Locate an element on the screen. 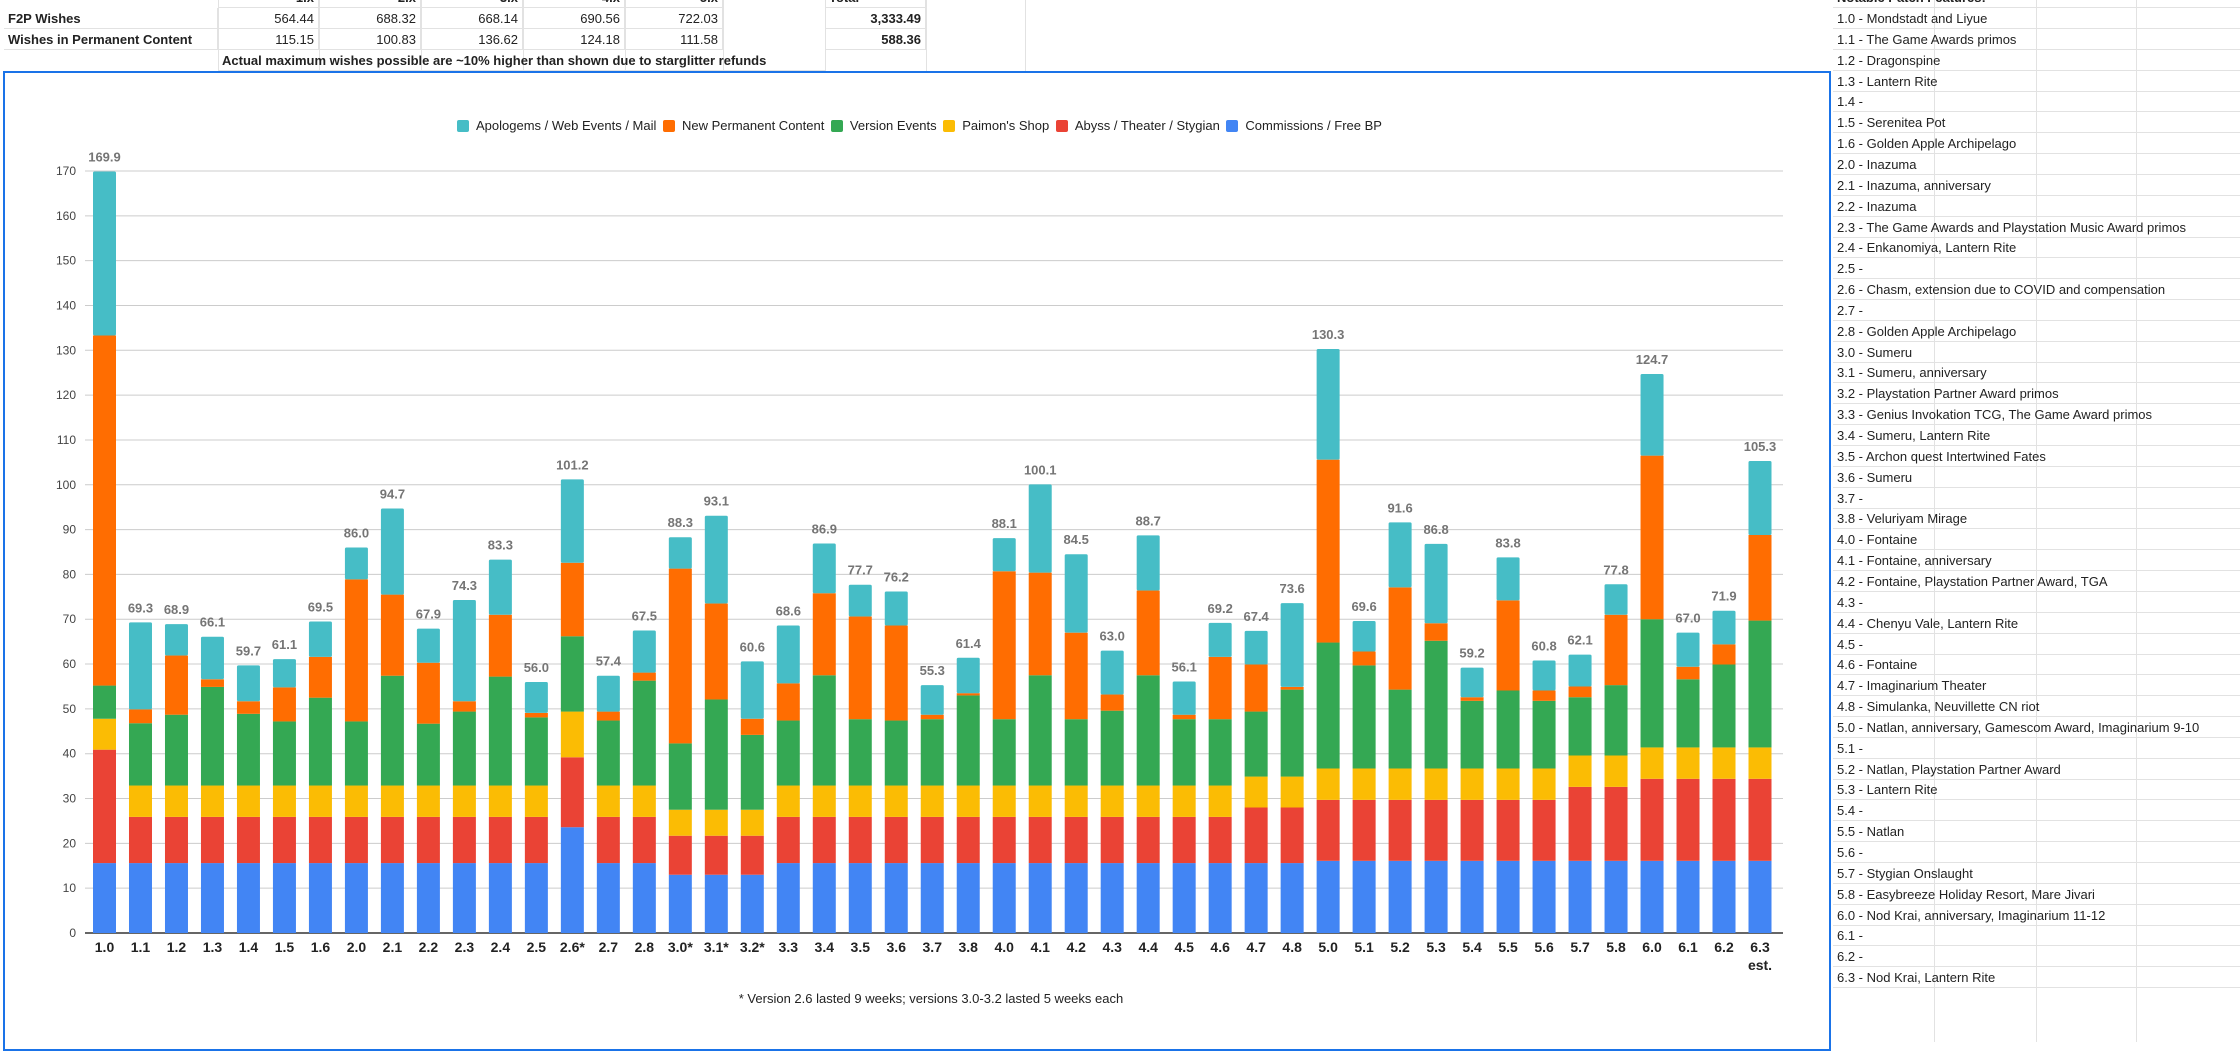 The image size is (2240, 1051). notable-item: 5.2 - Natlan, Playstation Partner Award is located at coordinates (2036, 769).